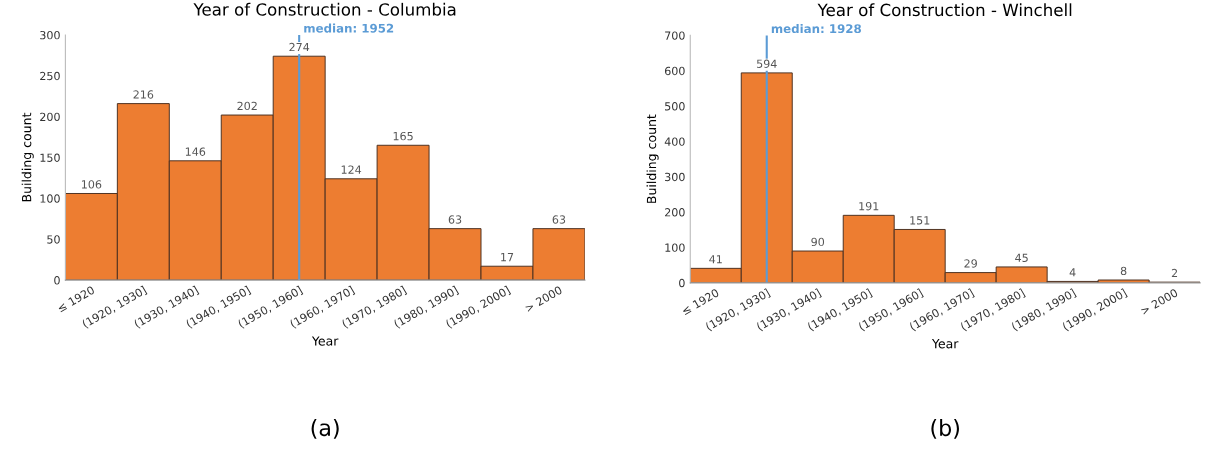 This screenshot has height=454, width=1211. Describe the element at coordinates (970, 263) in the screenshot. I see `data-label: 29` at that location.